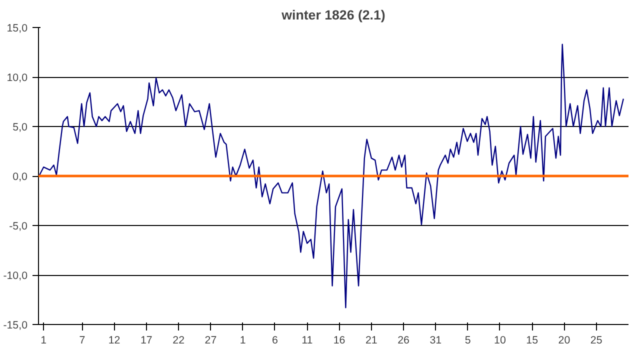  What do you see at coordinates (146, 340) in the screenshot?
I see `x-tick-label: 17` at bounding box center [146, 340].